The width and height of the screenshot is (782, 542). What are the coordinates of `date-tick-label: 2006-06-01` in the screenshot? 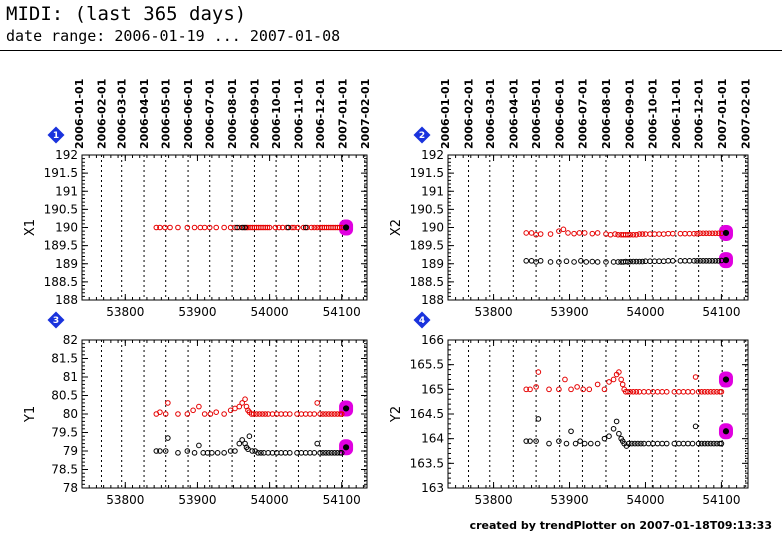 It's located at (188, 114).